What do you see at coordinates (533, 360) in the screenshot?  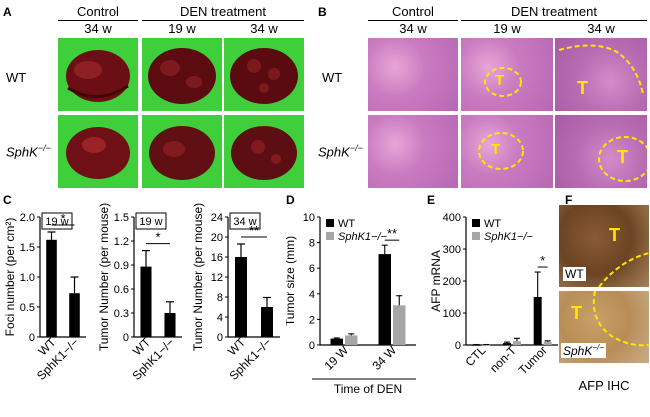 I see `x-tick-label: Tumor` at bounding box center [533, 360].